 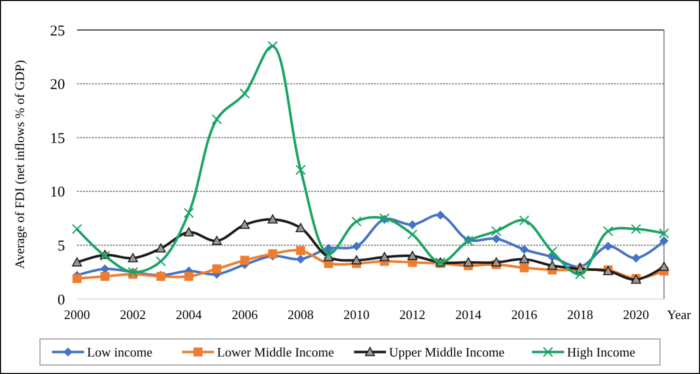 I want to click on x-tick-label: 2000, so click(x=77, y=314).